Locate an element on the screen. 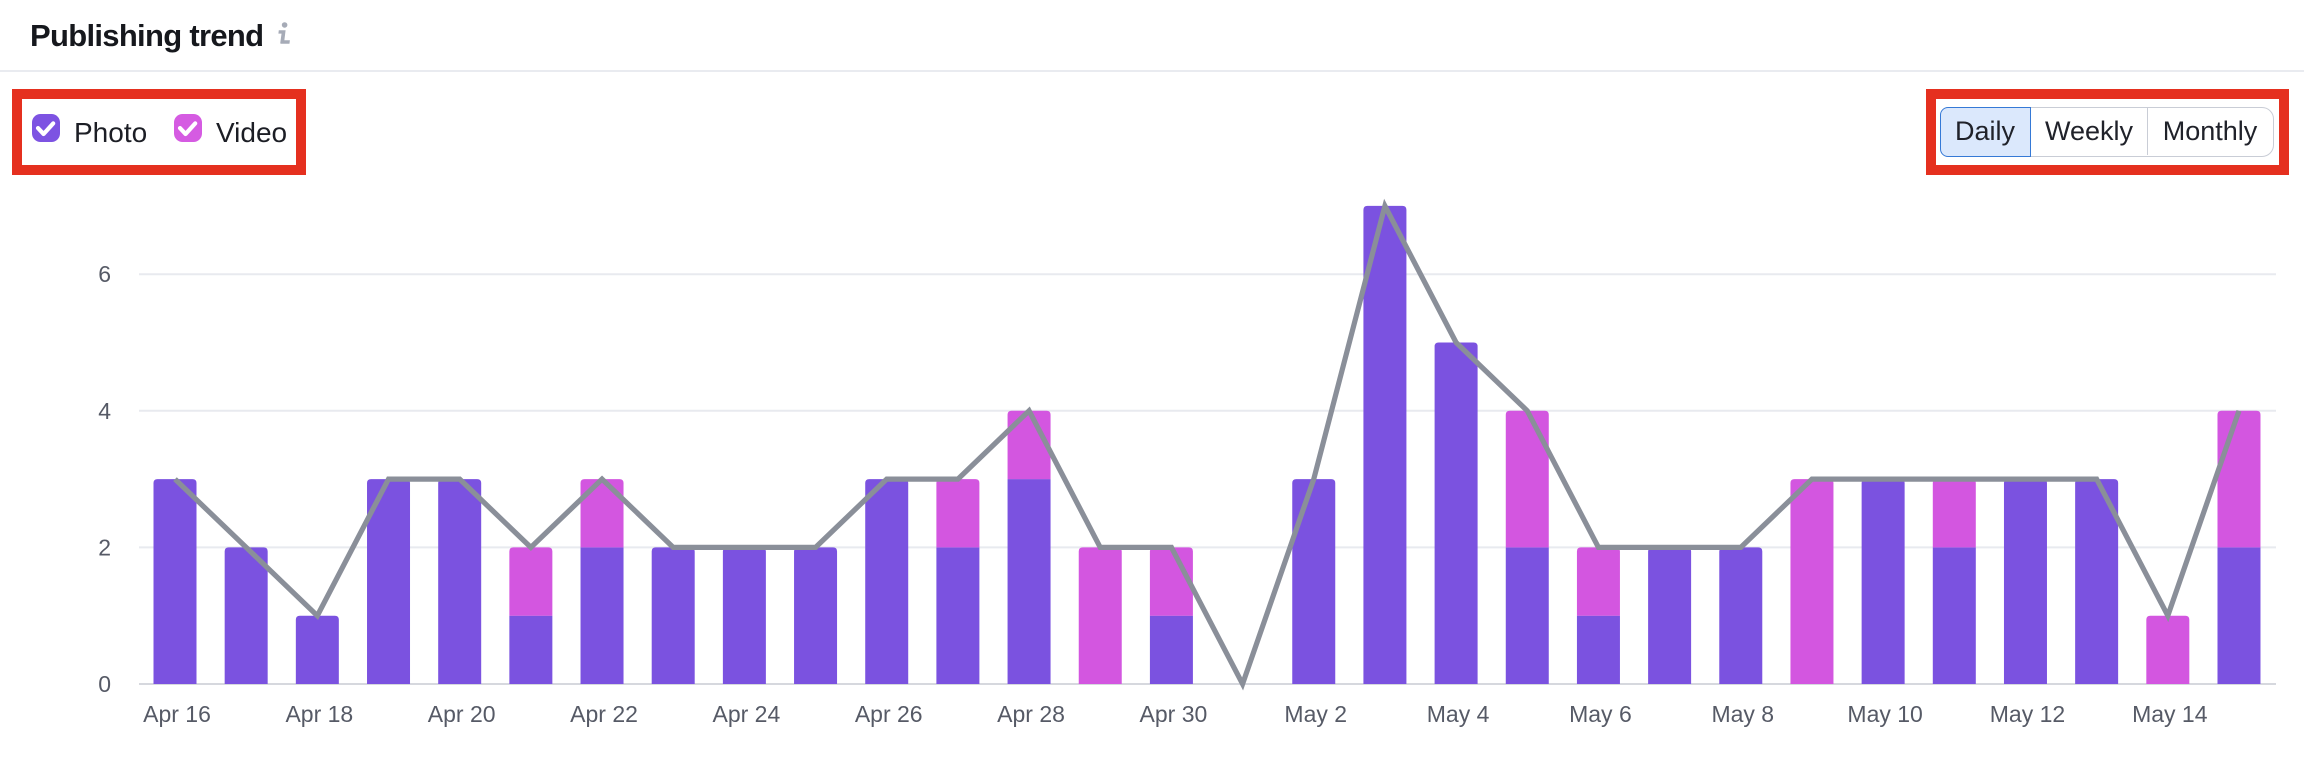 The image size is (2304, 762). svg-text: May 4 is located at coordinates (1458, 714).